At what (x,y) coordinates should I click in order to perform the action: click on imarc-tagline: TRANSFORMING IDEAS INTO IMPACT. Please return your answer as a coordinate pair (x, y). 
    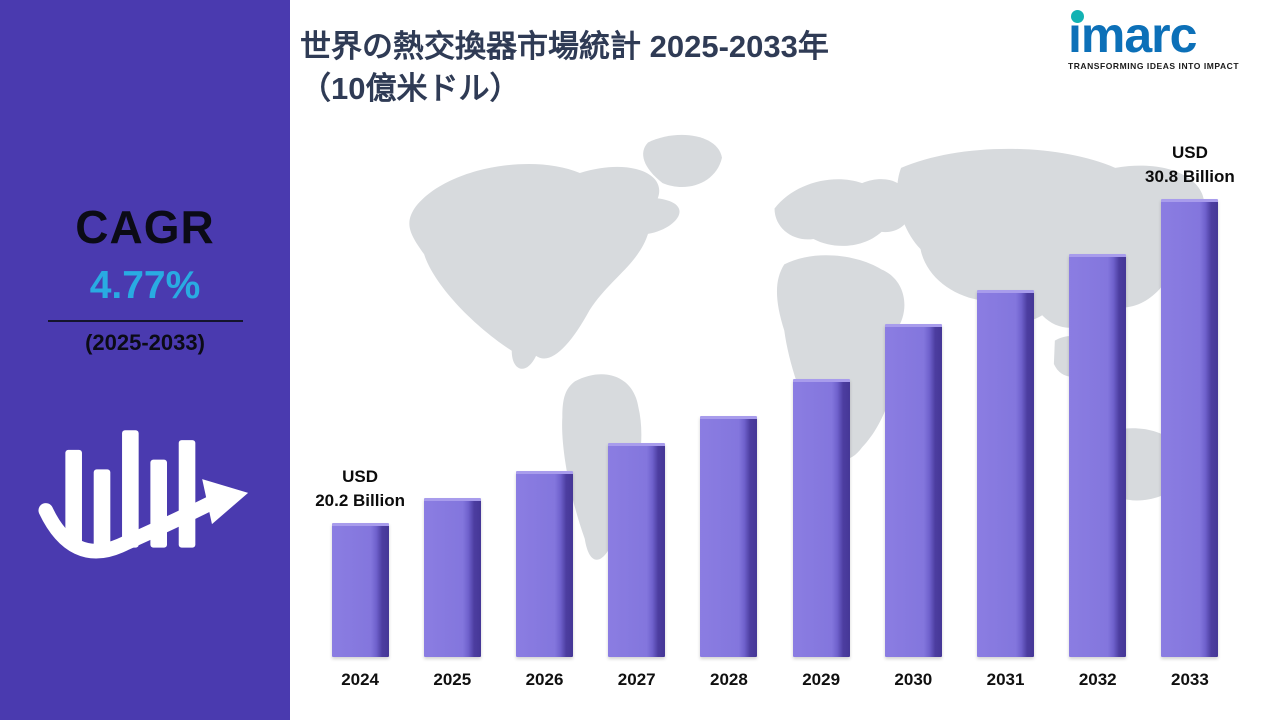
    Looking at the image, I should click on (1154, 66).